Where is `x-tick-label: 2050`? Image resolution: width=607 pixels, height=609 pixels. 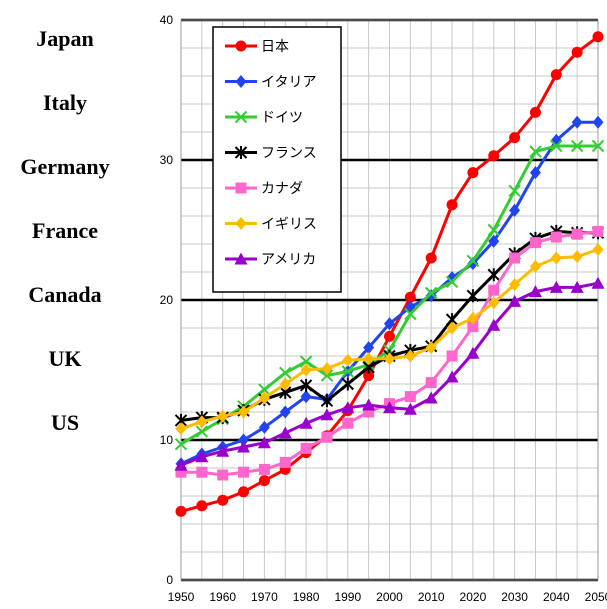 x-tick-label: 2050 is located at coordinates (596, 597).